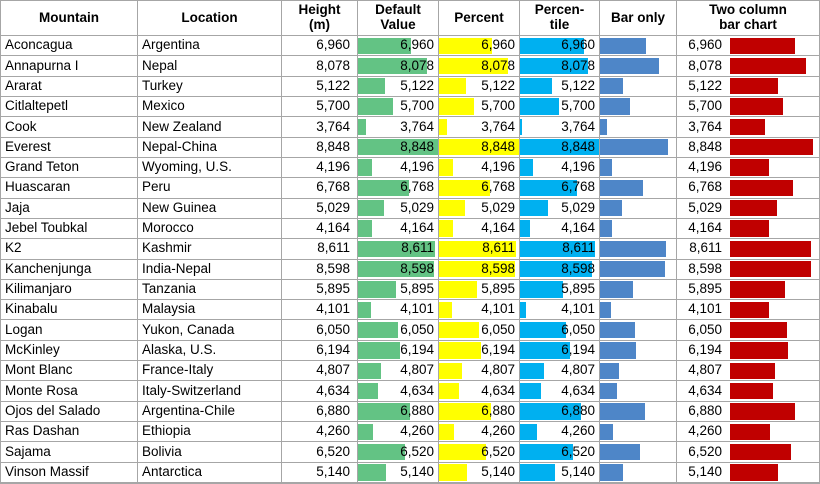  I want to click on height-cell: 8,598, so click(320, 269).